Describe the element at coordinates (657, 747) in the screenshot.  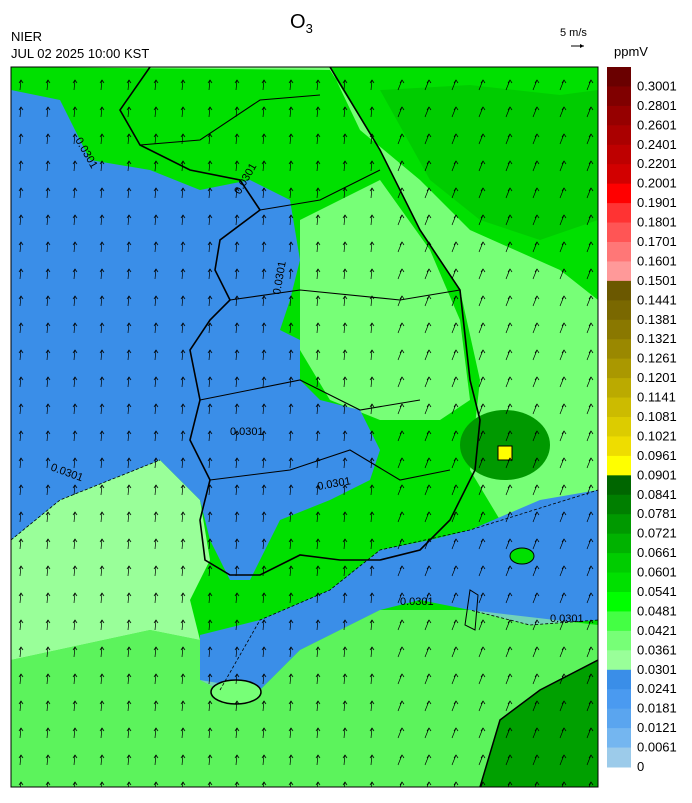
I see `legend-label: 0.0061` at that location.